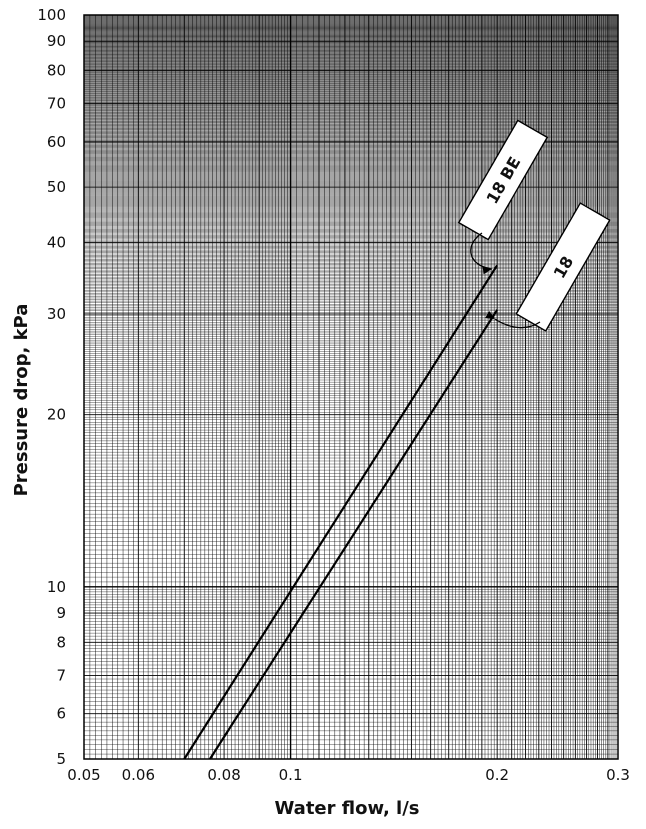  Describe the element at coordinates (56, 104) in the screenshot. I see `y-tick-label: 70` at that location.